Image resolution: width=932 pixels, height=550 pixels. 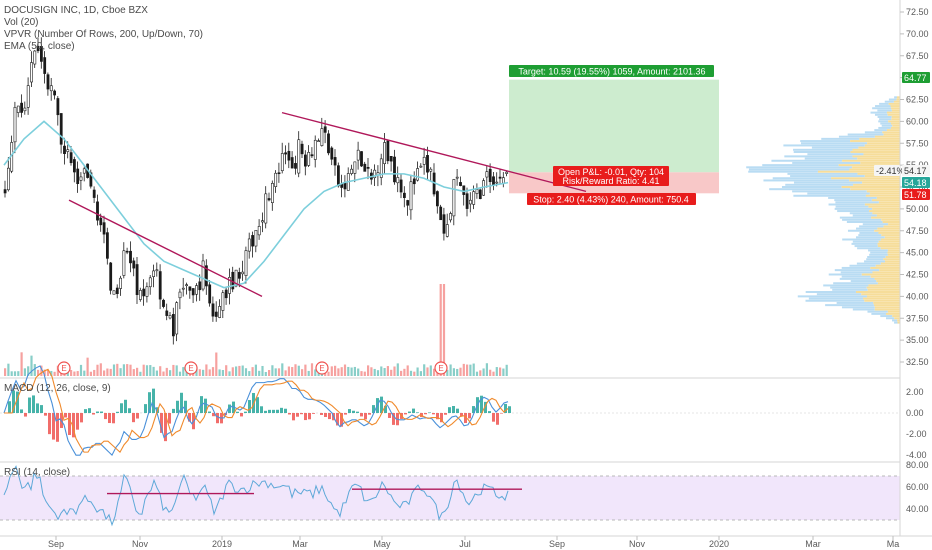 I want to click on macd-line, so click(x=256, y=411).